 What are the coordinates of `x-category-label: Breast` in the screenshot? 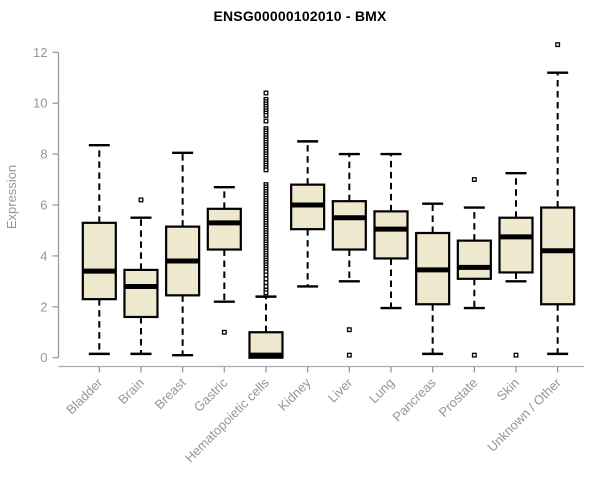 It's located at (170, 393).